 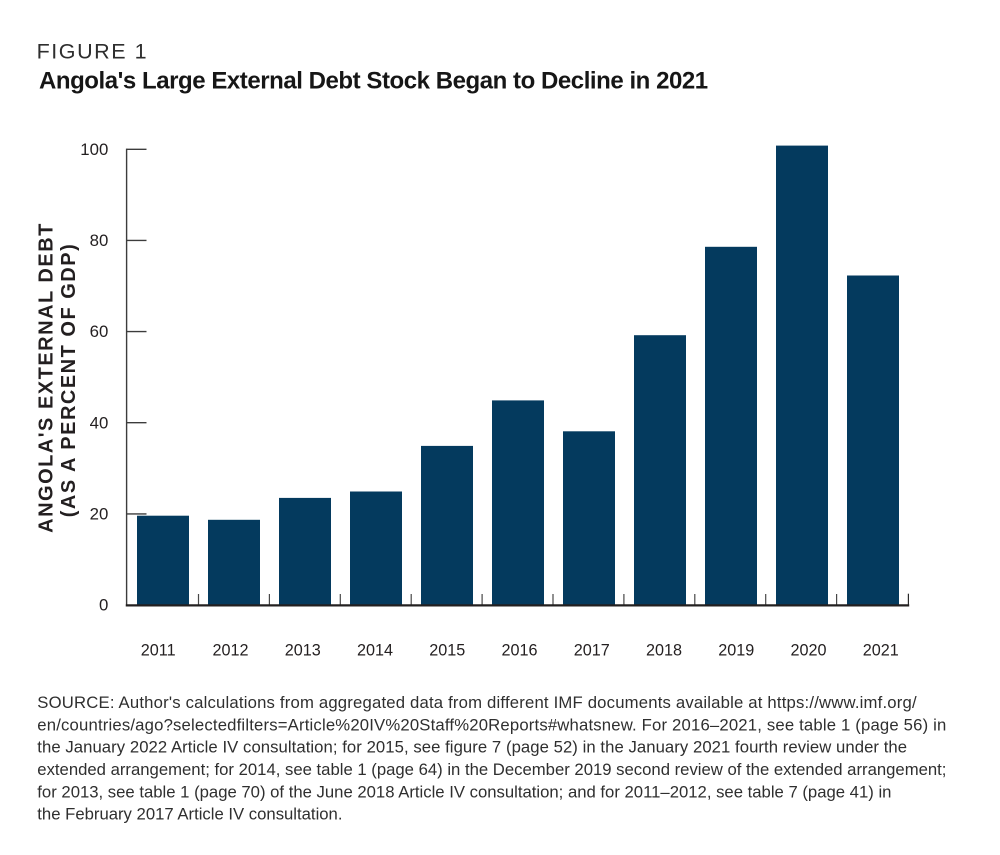 What do you see at coordinates (808, 650) in the screenshot?
I see `svg-text: 2020` at bounding box center [808, 650].